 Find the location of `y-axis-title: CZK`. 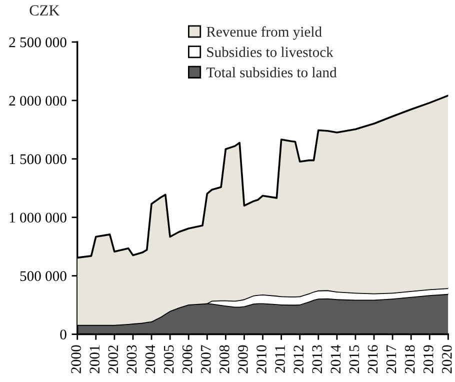

y-axis-title: CZK is located at coordinates (45, 10).